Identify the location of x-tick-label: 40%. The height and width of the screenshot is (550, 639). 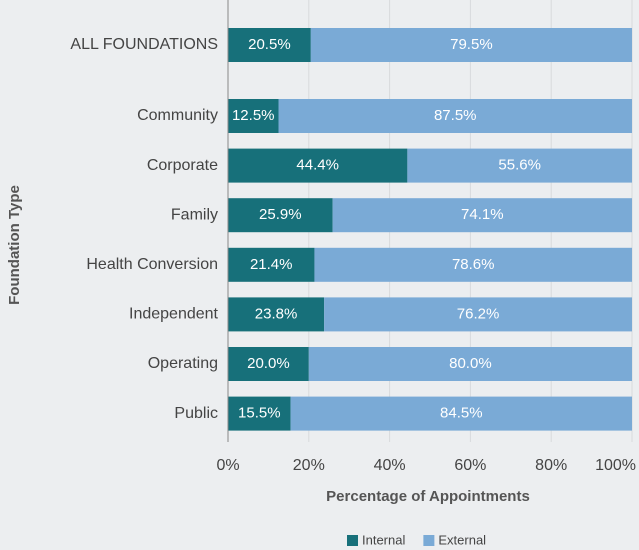
(390, 465).